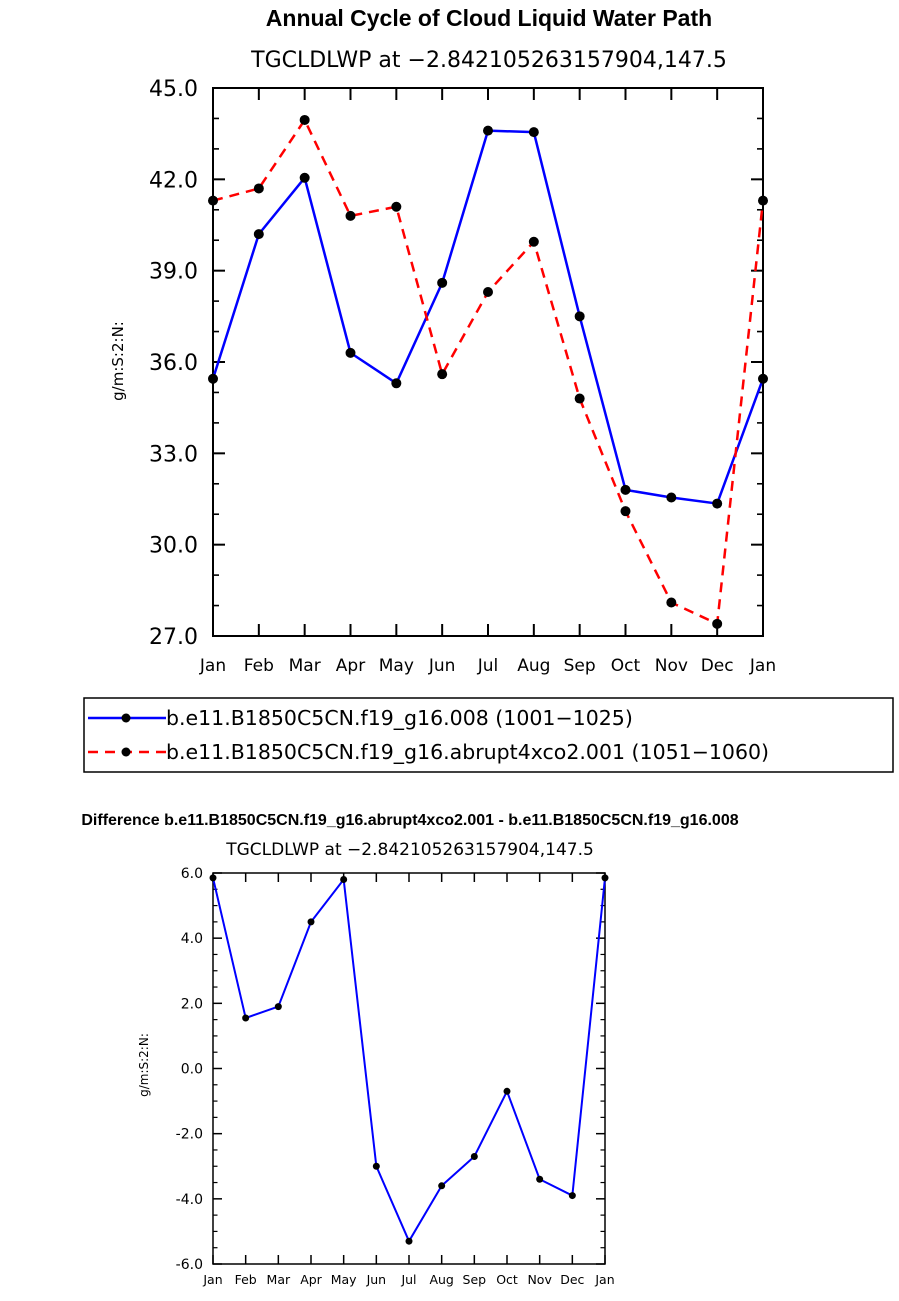 This screenshot has height=1301, width=899. I want to click on y-tick-label: 4.0, so click(192, 939).